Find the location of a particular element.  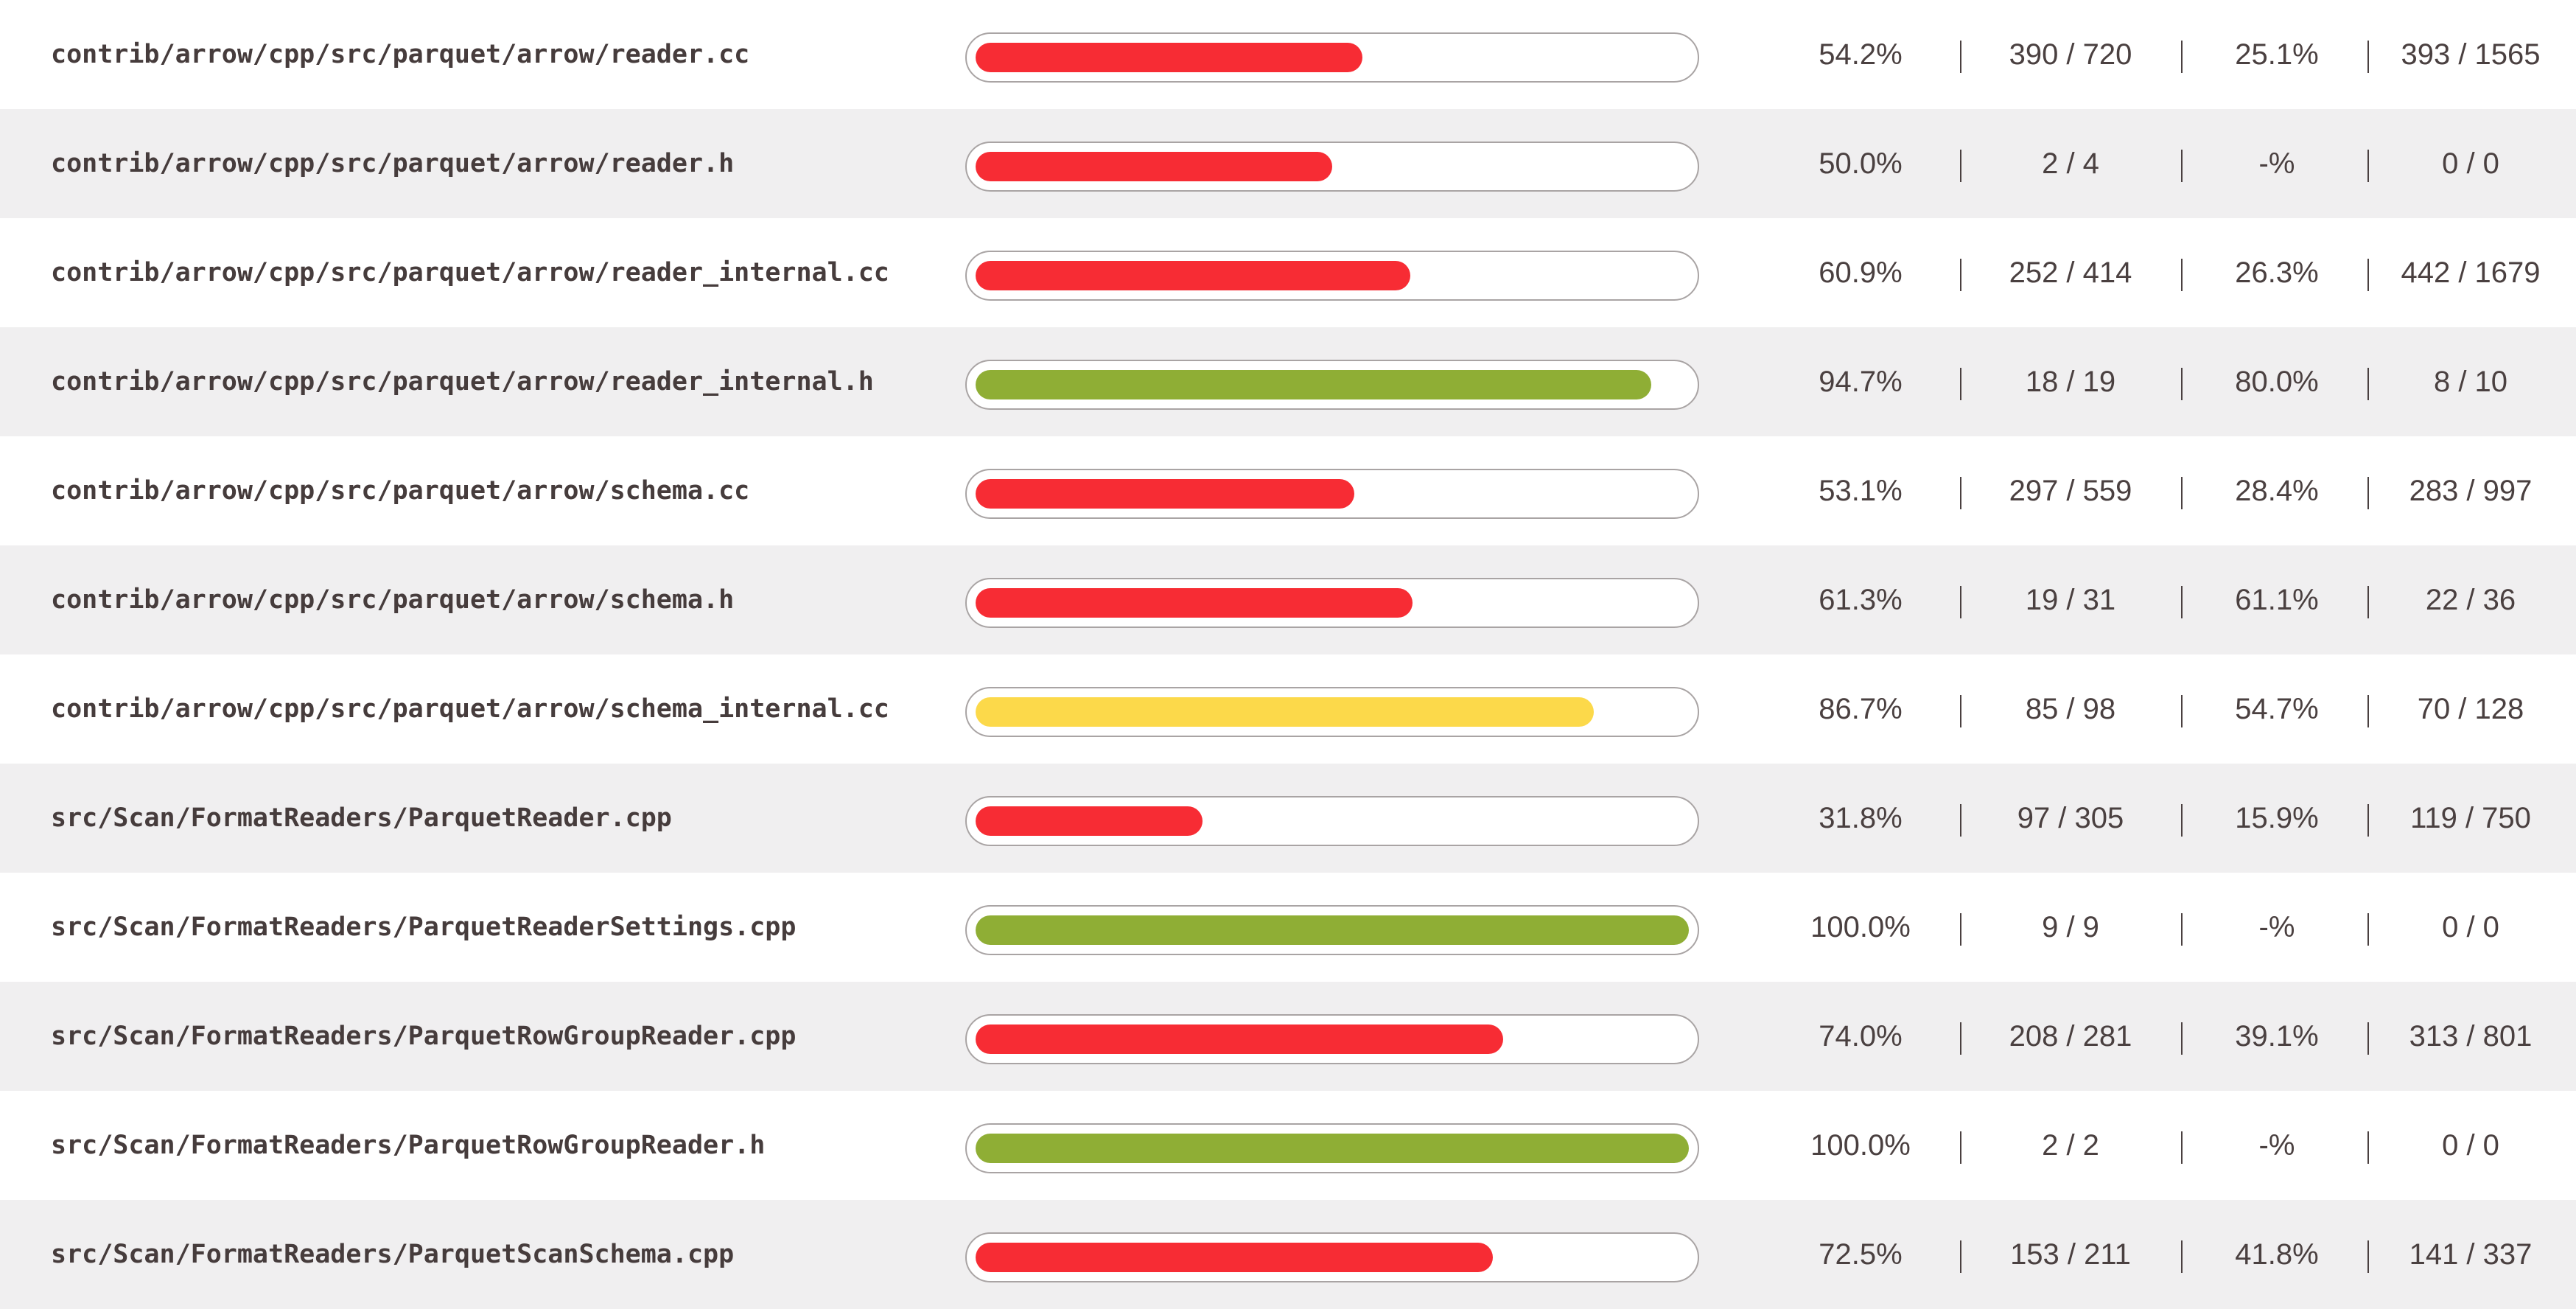

lines-hit-count: 2 / 2 is located at coordinates (2070, 1145).